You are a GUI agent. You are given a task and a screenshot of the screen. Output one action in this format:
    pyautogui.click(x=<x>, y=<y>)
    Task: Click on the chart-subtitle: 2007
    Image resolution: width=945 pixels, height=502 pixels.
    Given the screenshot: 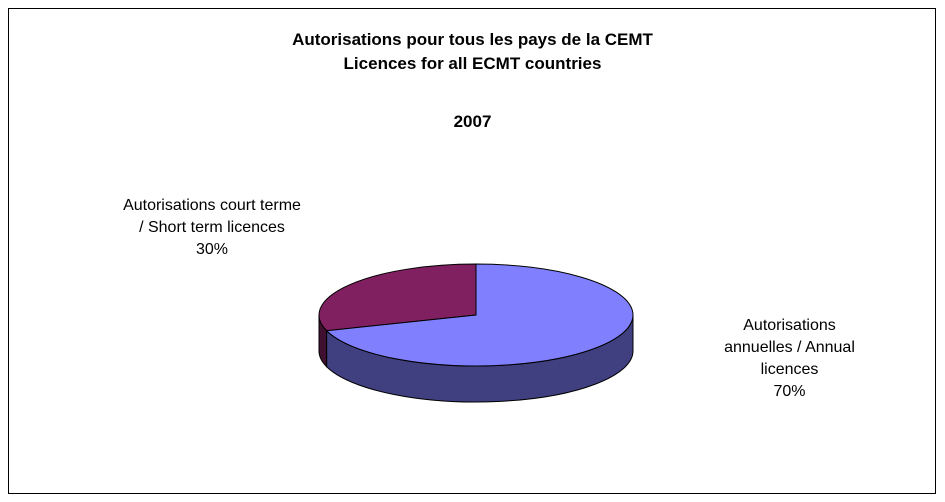 What is the action you would take?
    pyautogui.click(x=472, y=121)
    